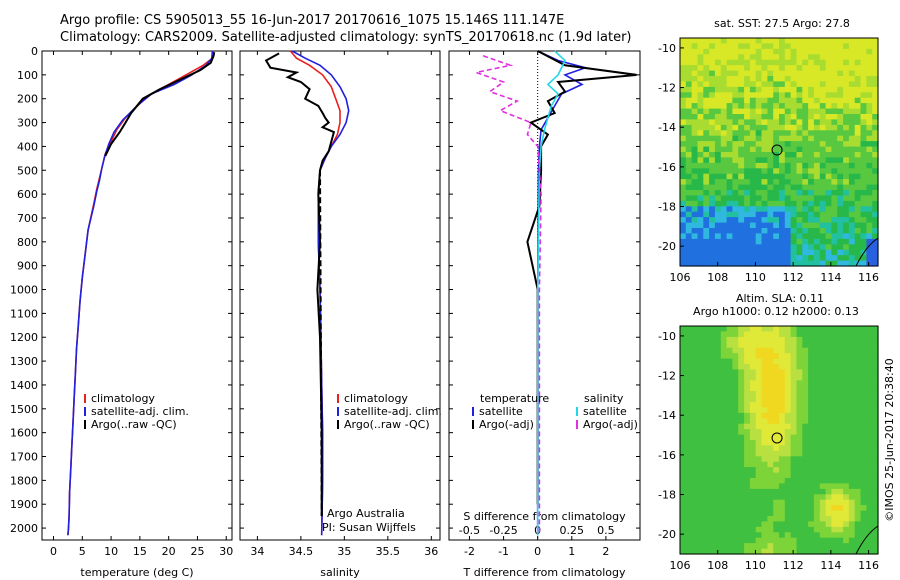 This screenshot has height=580, width=900. Describe the element at coordinates (868, 565) in the screenshot. I see `map-x-tick-label-sla-map: 116` at that location.